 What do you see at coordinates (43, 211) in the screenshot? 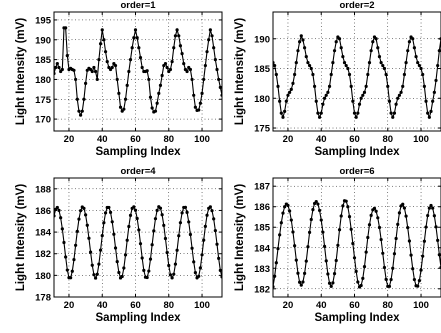
I see `y-tick-label: 186` at bounding box center [43, 211].